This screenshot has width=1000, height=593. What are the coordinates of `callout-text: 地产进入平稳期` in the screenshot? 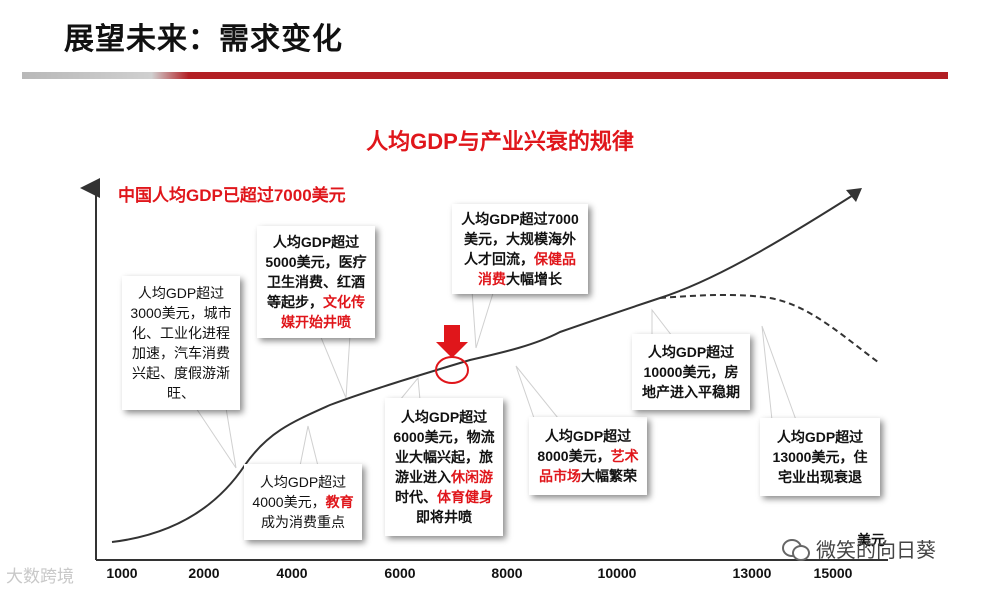 It's located at (691, 392).